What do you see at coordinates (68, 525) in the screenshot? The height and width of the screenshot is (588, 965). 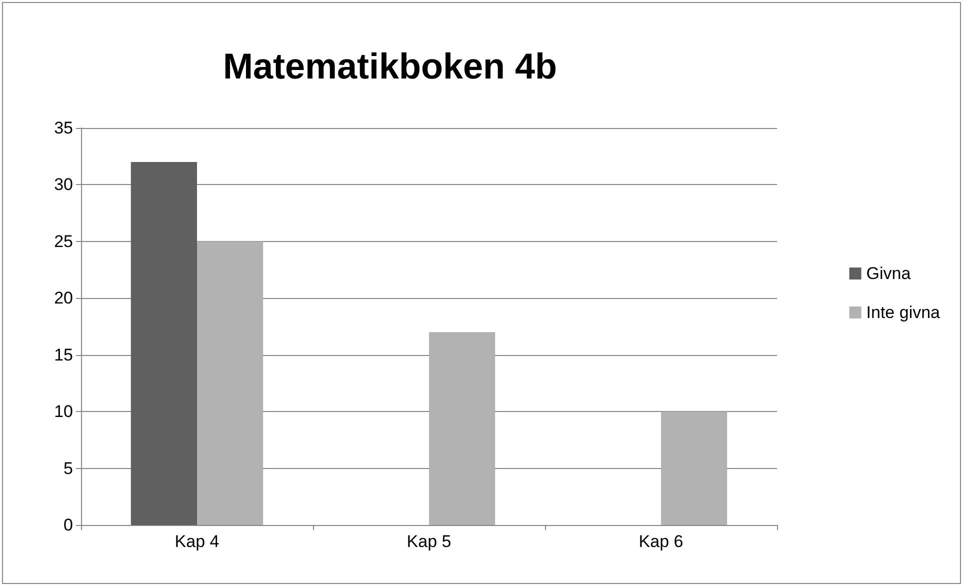 I see `y-tick-label: 0` at bounding box center [68, 525].